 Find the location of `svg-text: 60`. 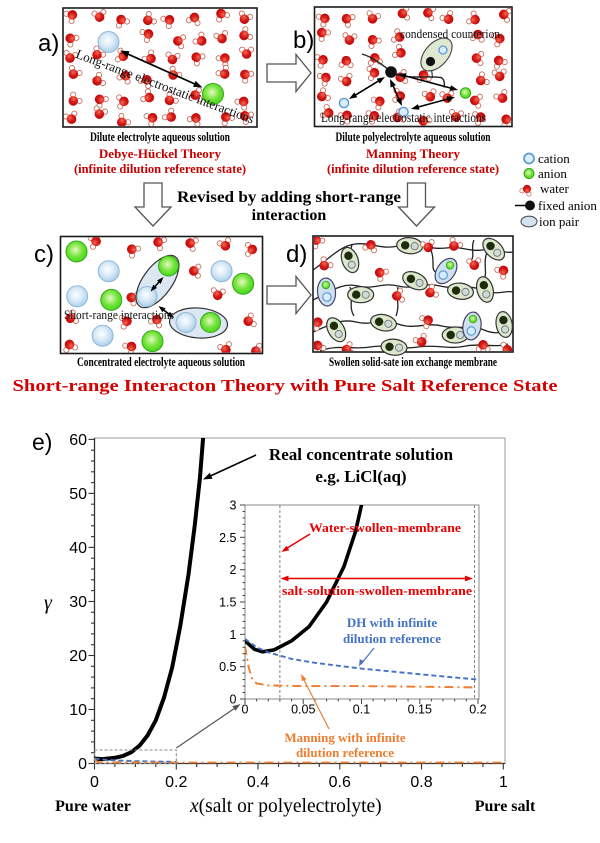

svg-text: 60 is located at coordinates (78, 440).